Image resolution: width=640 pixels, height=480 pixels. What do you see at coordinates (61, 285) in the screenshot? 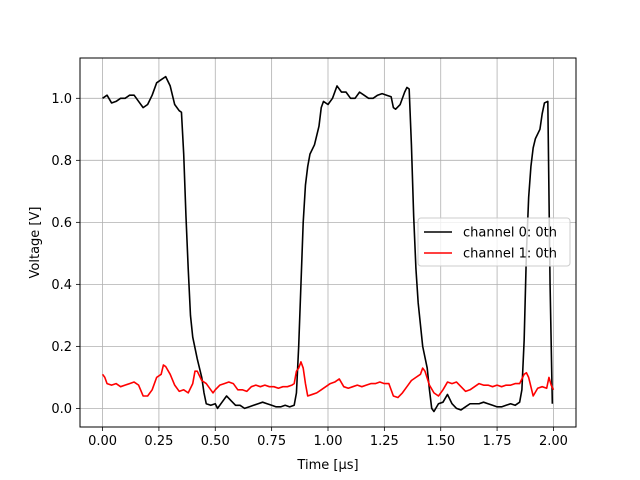
I see `y-tick-label: 0.4` at bounding box center [61, 285].